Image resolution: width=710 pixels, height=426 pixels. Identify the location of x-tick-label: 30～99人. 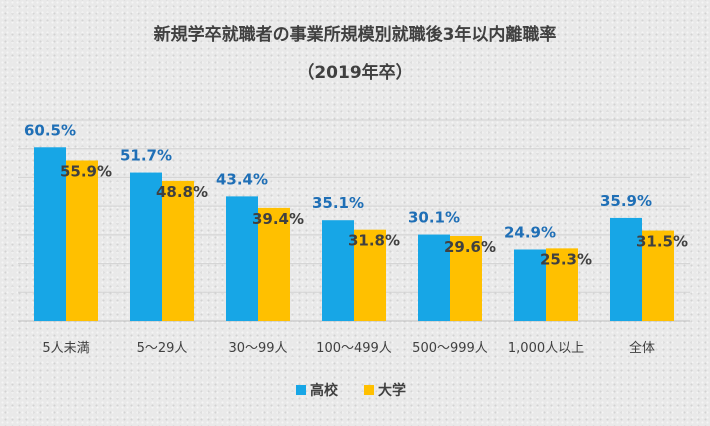
(257, 348).